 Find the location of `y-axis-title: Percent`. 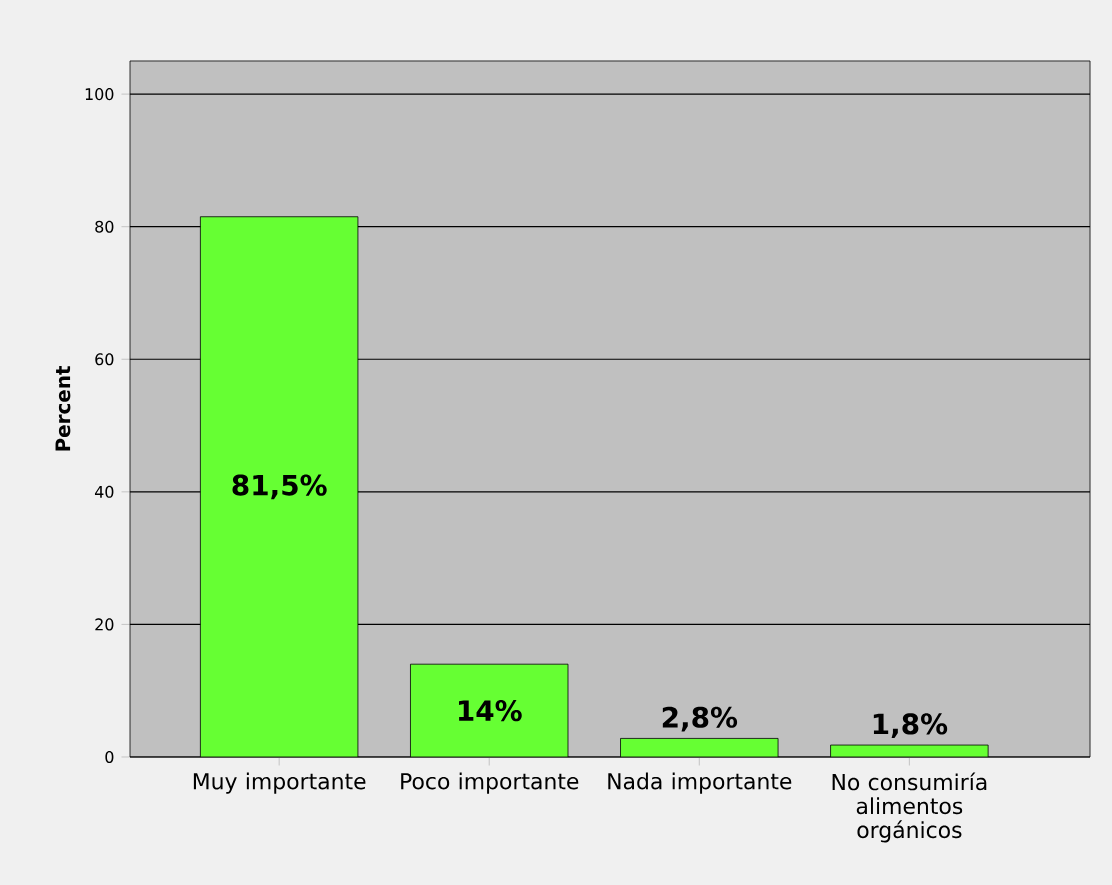

y-axis-title: Percent is located at coordinates (63, 408).